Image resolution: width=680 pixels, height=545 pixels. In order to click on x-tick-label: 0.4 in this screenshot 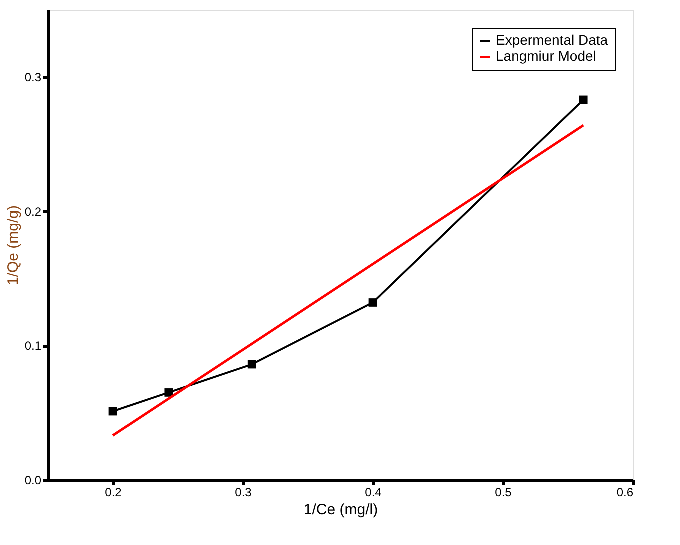, I will do `click(373, 493)`.